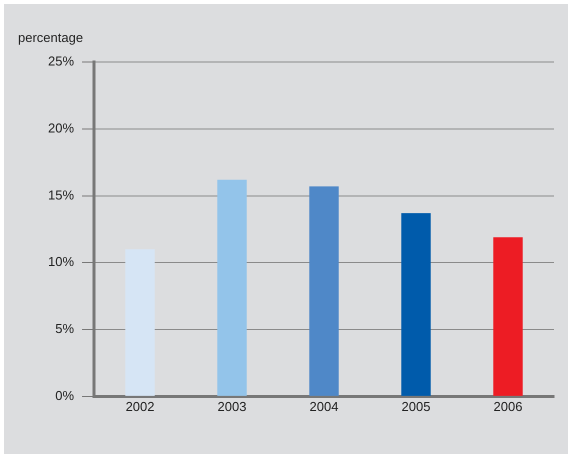  What do you see at coordinates (416, 406) in the screenshot?
I see `x-tick-label: 2005` at bounding box center [416, 406].